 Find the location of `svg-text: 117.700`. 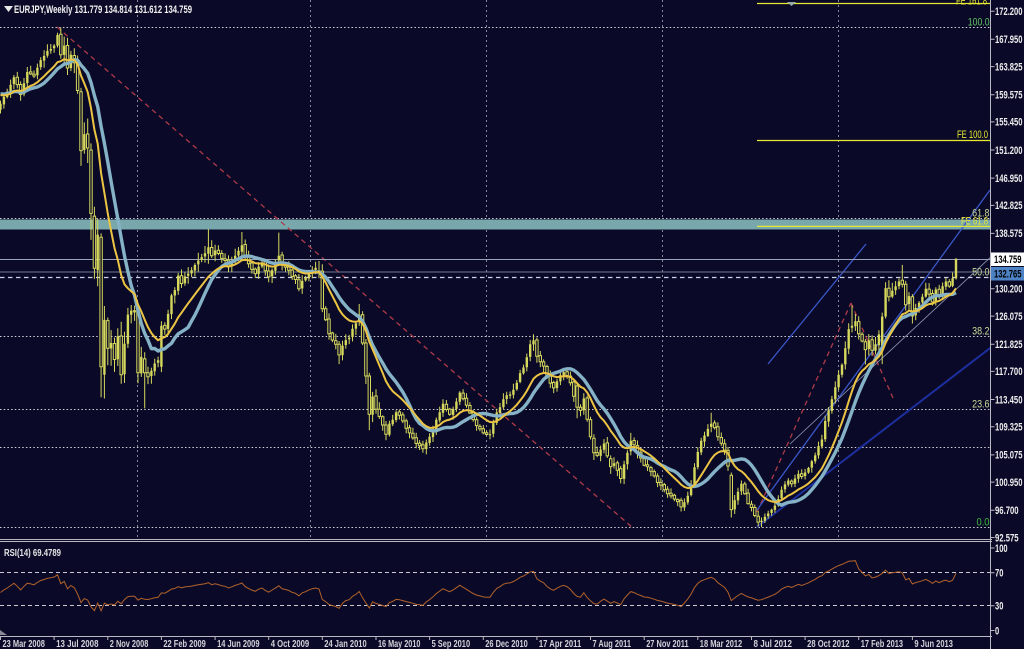

svg-text: 117.700 is located at coordinates (1009, 372).